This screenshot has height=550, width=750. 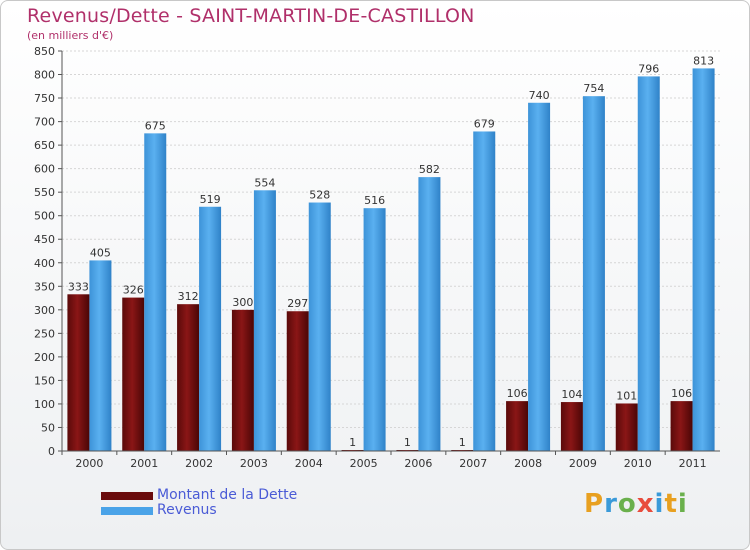 I want to click on value-label-dette: 333, so click(x=78, y=286).